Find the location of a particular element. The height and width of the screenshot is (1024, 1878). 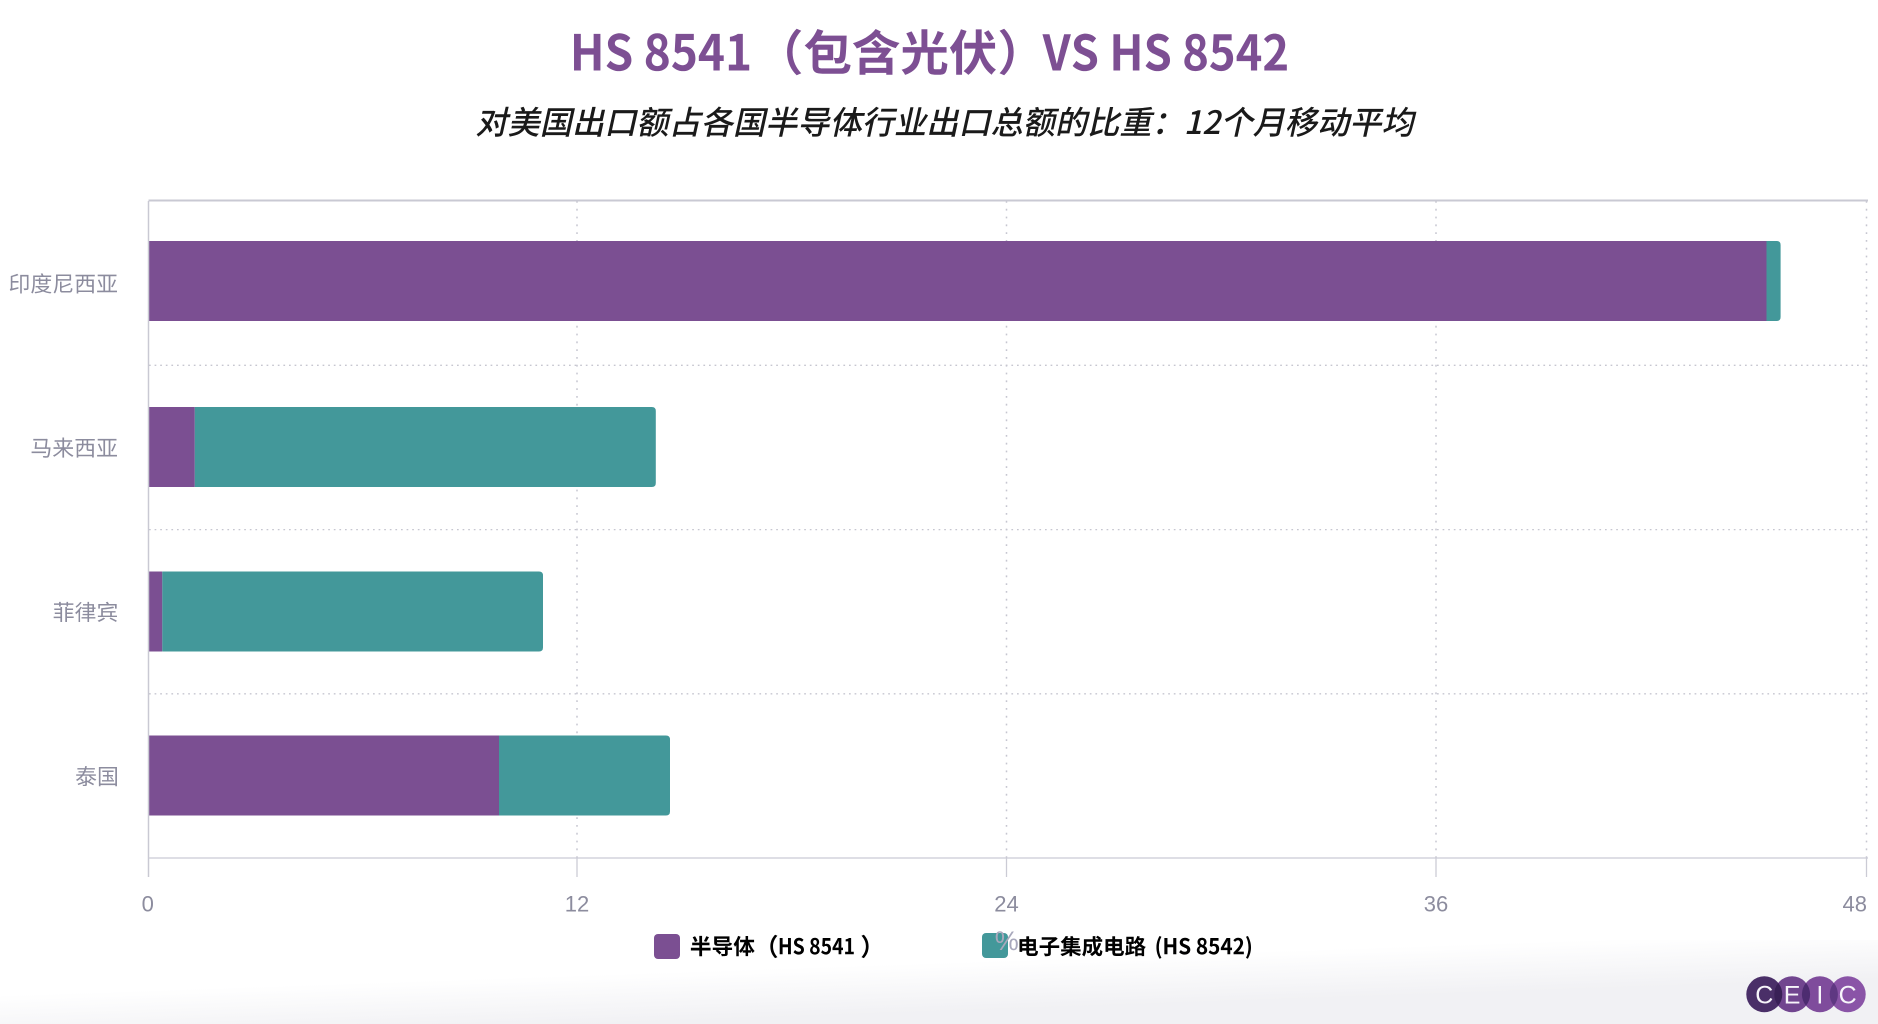

svg-text: E is located at coordinates (1792, 996).